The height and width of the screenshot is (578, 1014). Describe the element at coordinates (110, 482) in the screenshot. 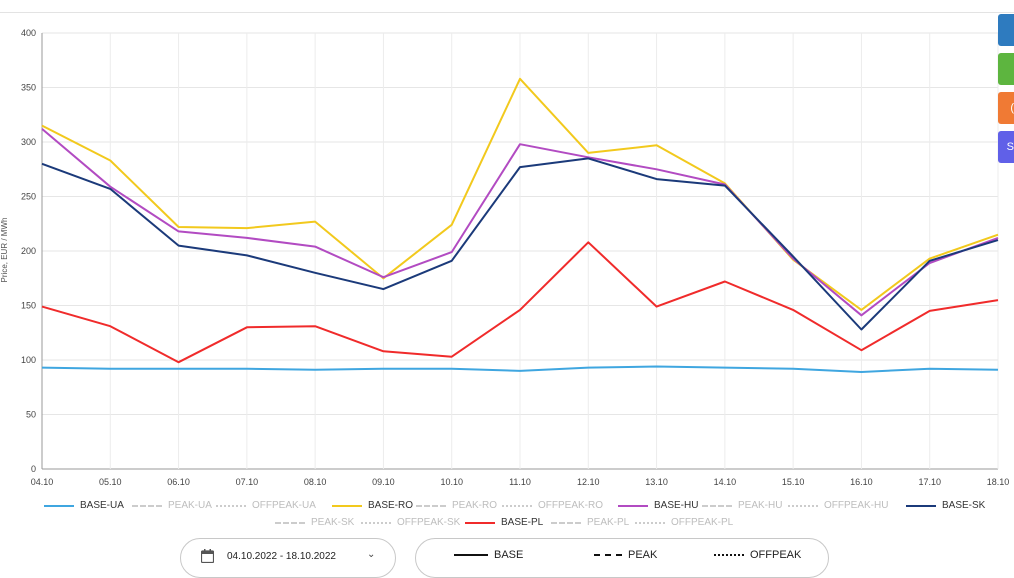

I see `x-tick-label: 05.10` at that location.